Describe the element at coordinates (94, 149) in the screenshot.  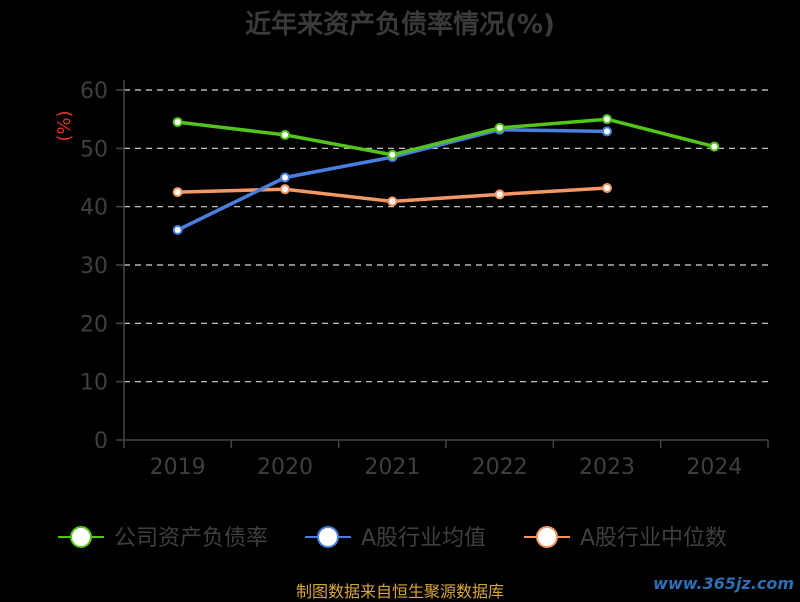
I see `y-tick-label: 50` at that location.